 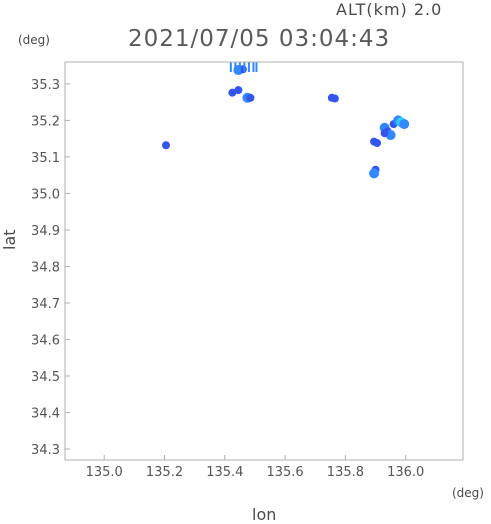 I want to click on y-tick-label: 34.7, so click(x=45, y=304).